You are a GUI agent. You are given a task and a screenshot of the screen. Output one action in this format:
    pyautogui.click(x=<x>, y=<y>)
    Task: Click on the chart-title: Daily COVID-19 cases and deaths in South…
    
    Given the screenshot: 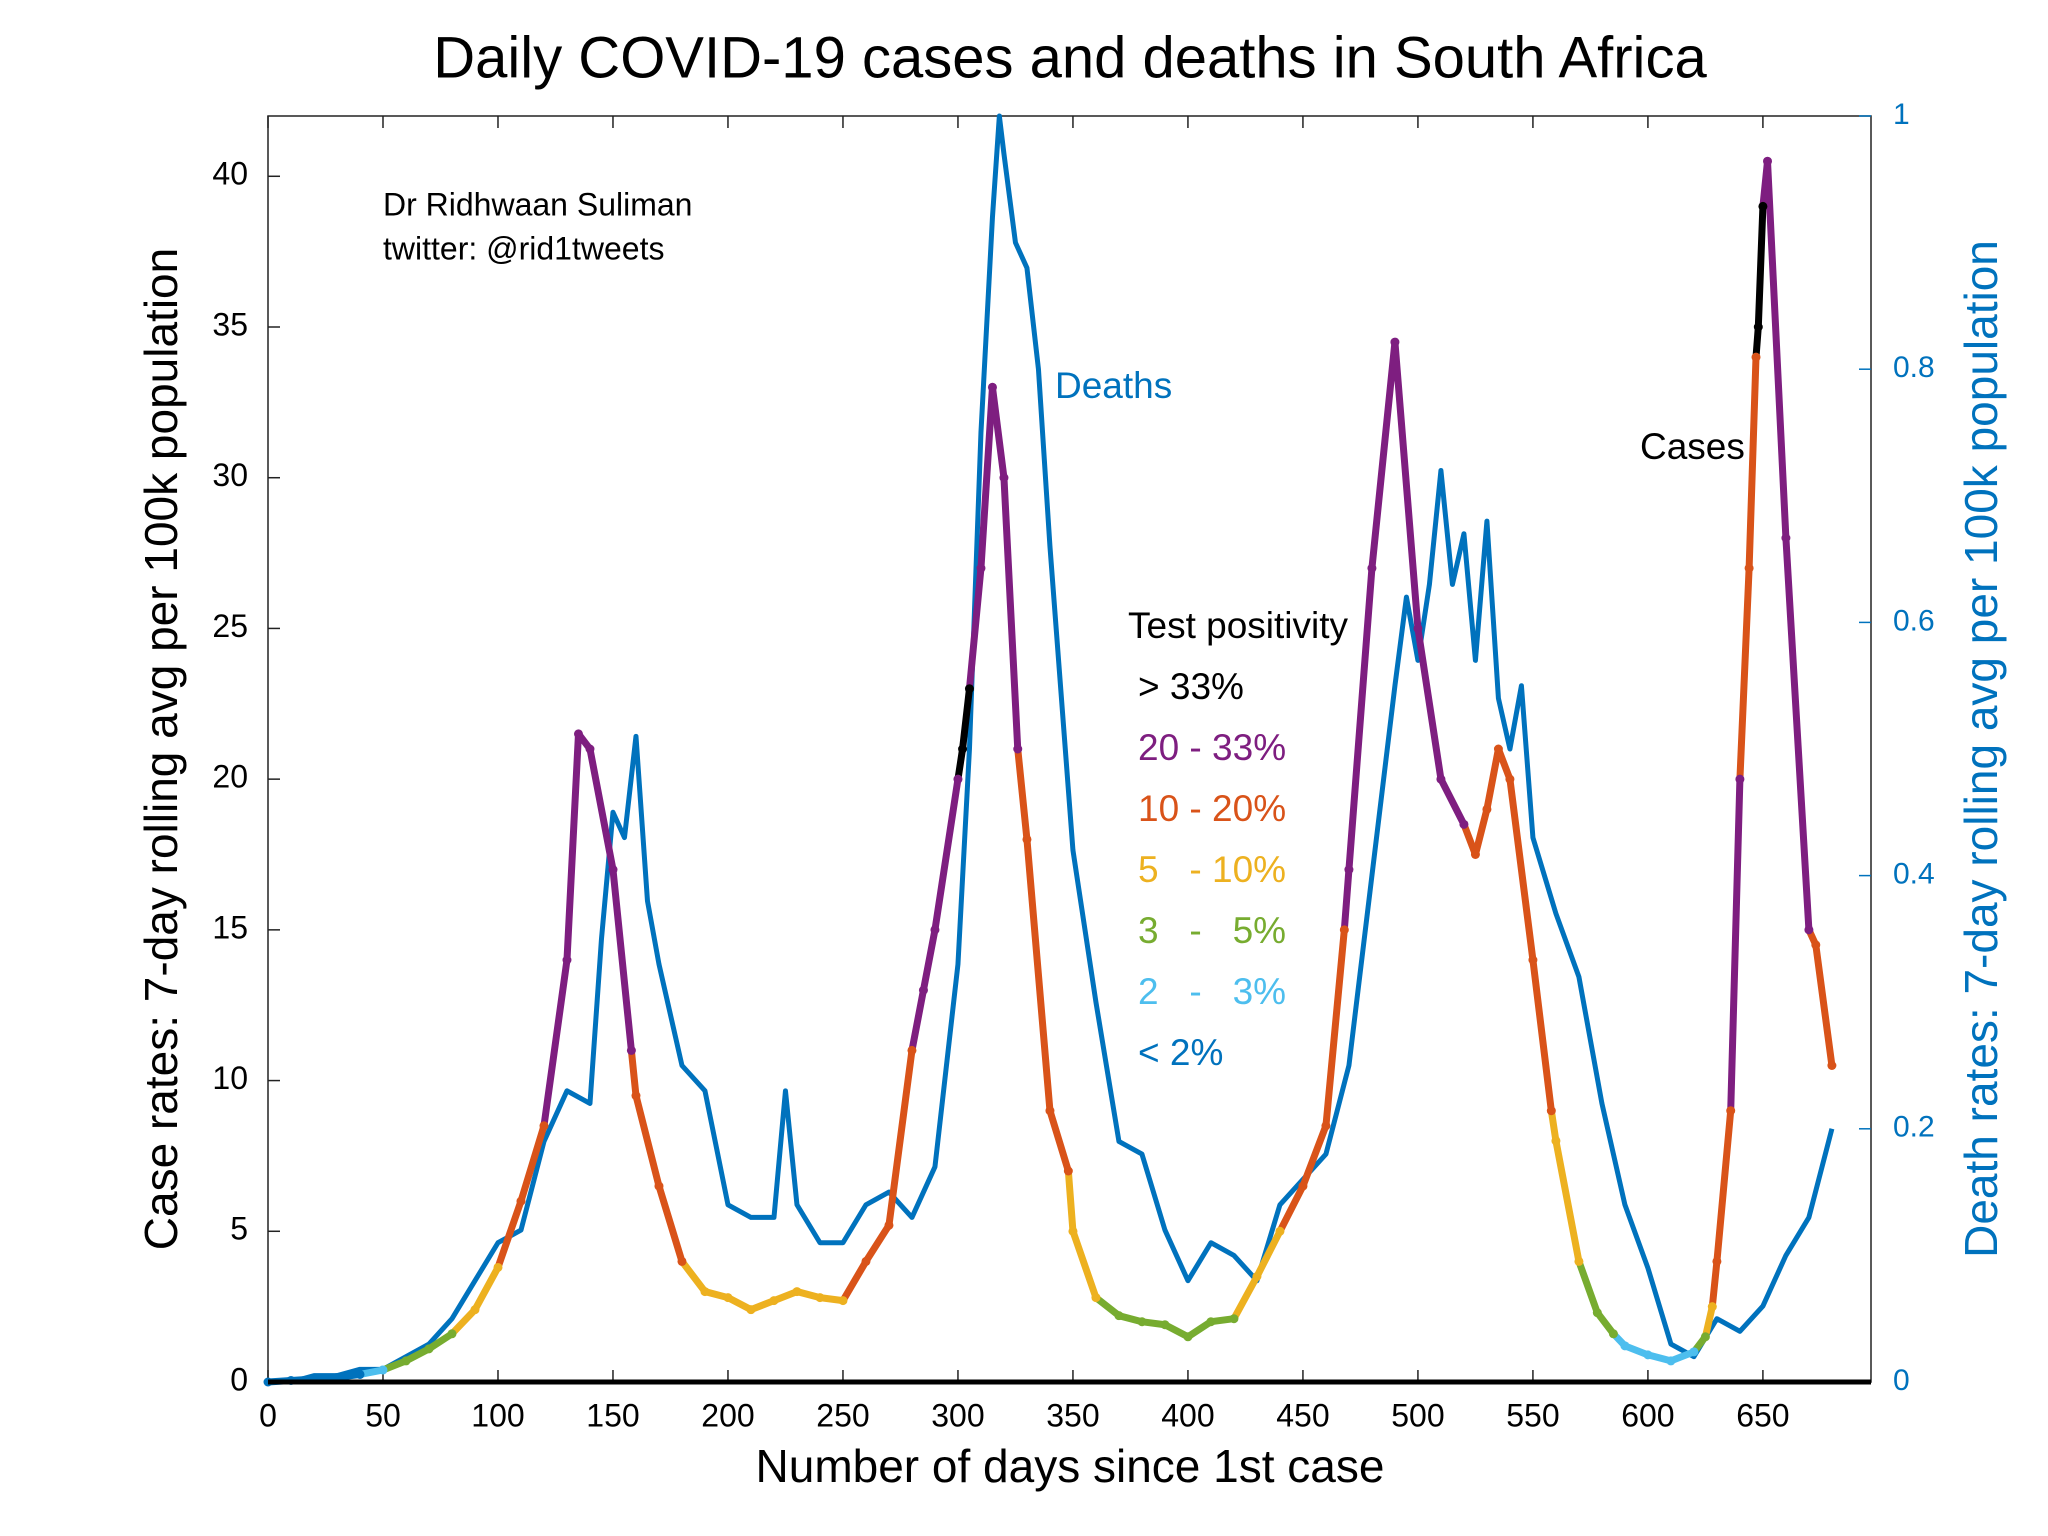 What is the action you would take?
    pyautogui.click(x=1070, y=57)
    